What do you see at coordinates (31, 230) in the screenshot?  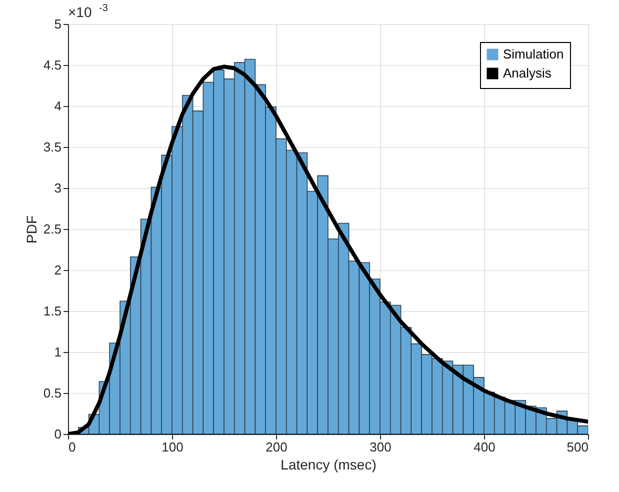 I see `y-axis-title: PDF` at bounding box center [31, 230].